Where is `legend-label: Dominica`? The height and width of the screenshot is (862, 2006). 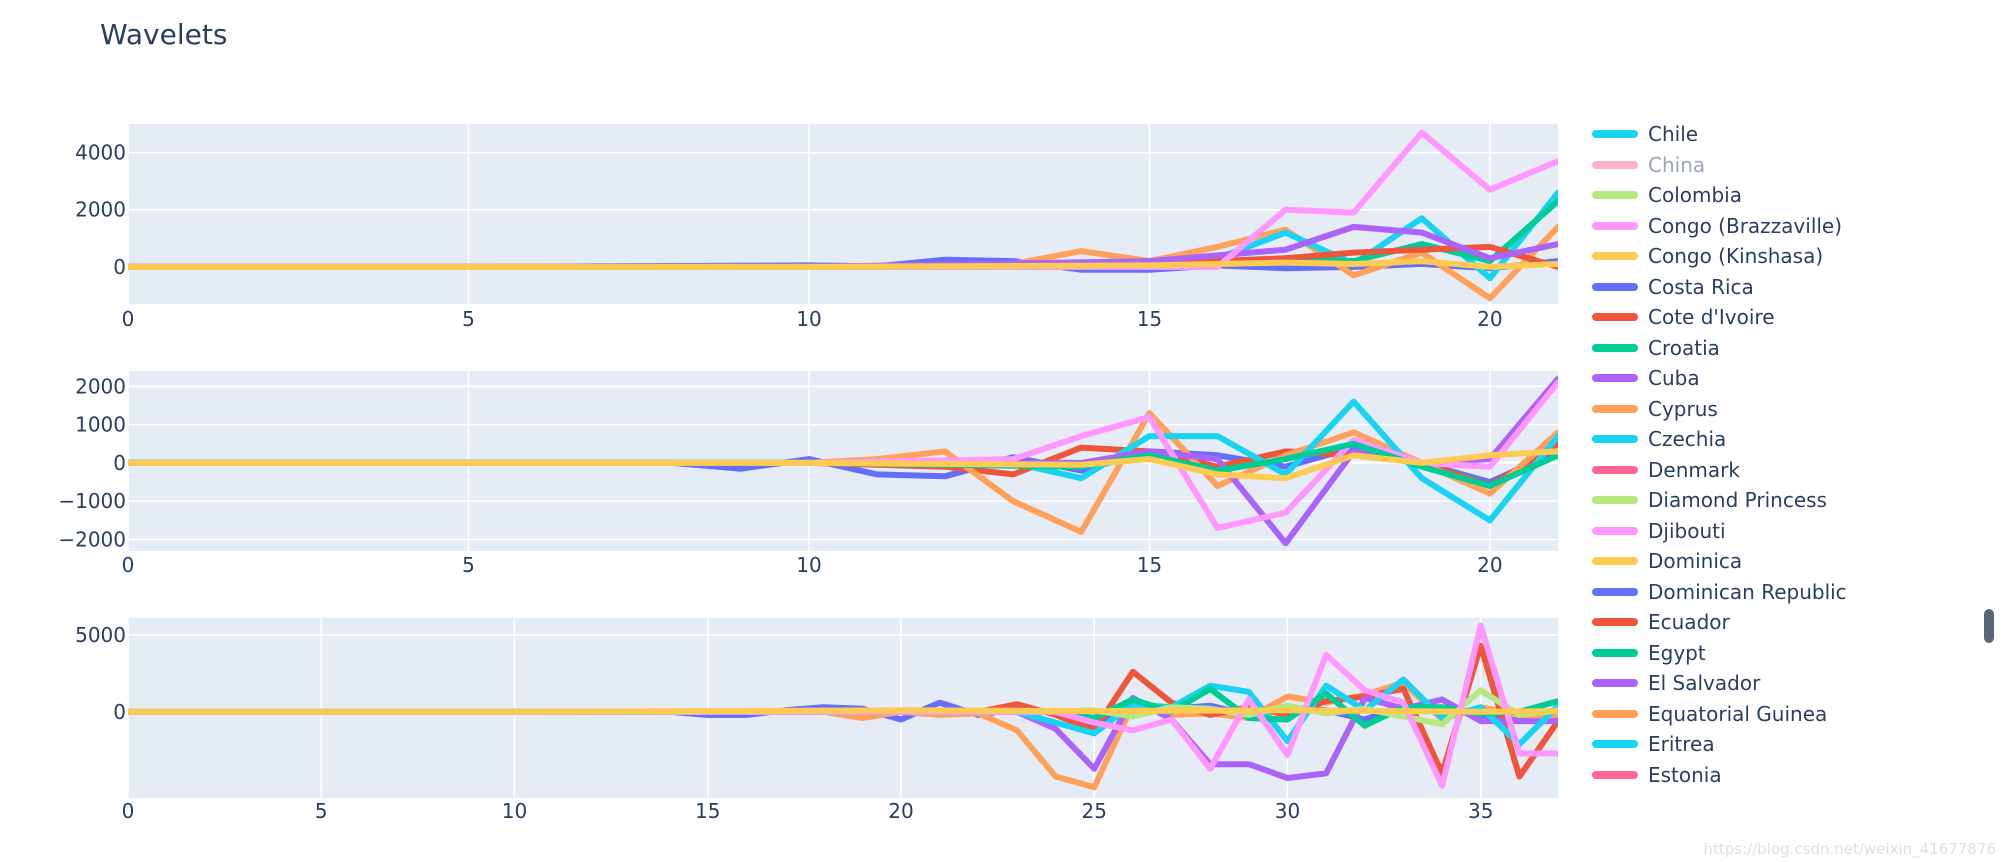 legend-label: Dominica is located at coordinates (1695, 561).